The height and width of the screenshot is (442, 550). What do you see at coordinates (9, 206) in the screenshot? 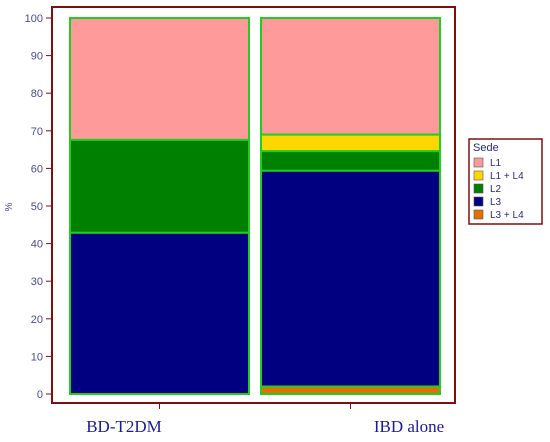
I see `y-axis-label: %` at bounding box center [9, 206].